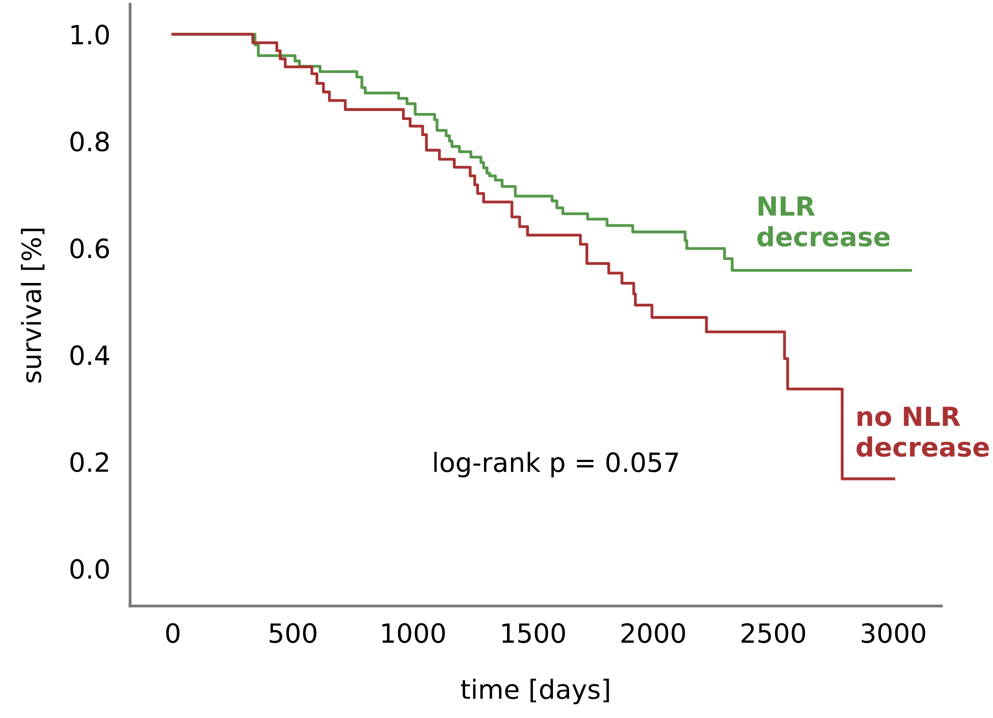 The height and width of the screenshot is (718, 993). I want to click on y-tick-label: 1.0, so click(90, 34).